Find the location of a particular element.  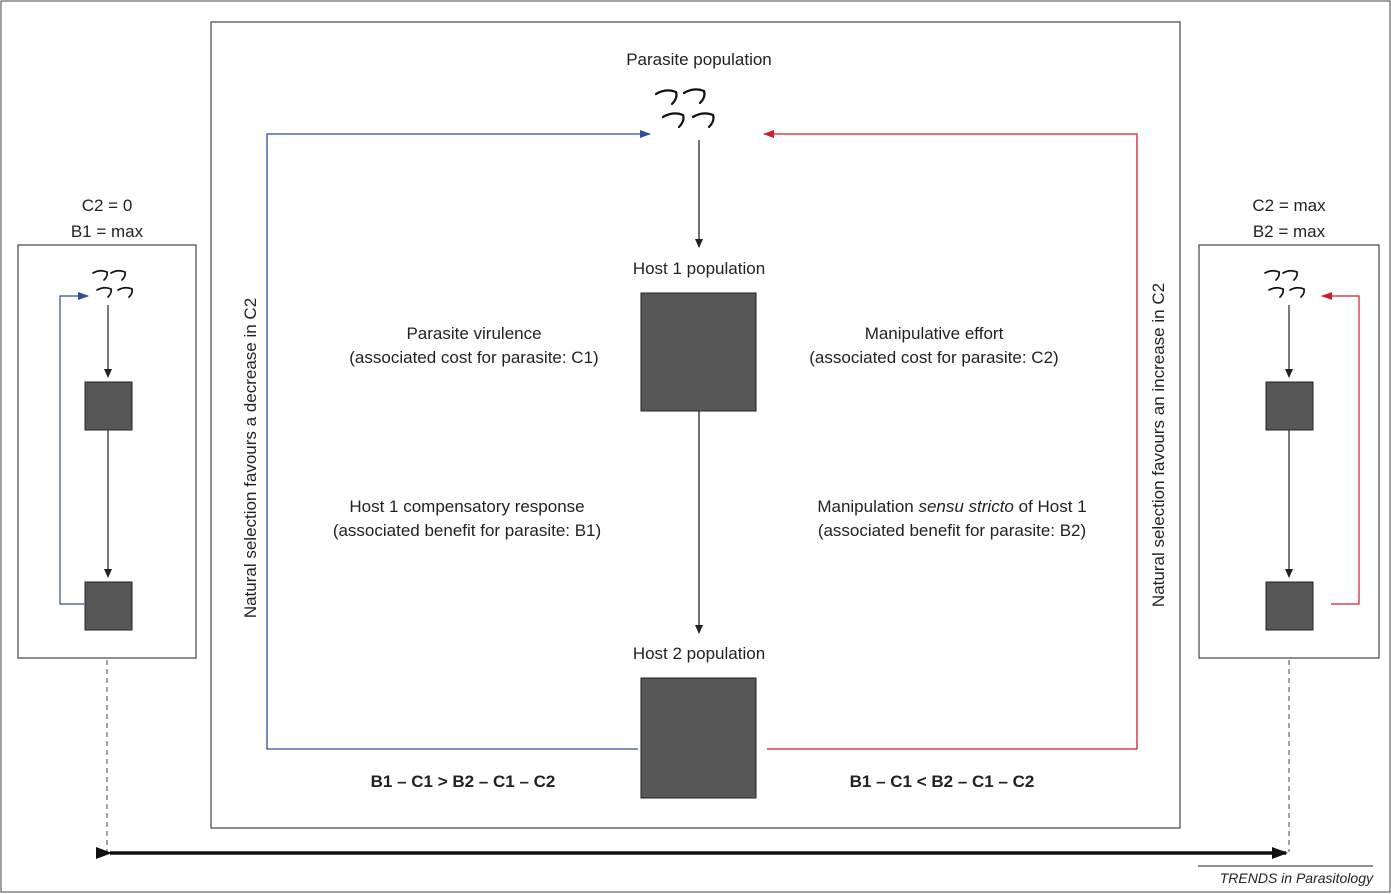

credit-text: TRENDS in Parasitology is located at coordinates (1297, 878).